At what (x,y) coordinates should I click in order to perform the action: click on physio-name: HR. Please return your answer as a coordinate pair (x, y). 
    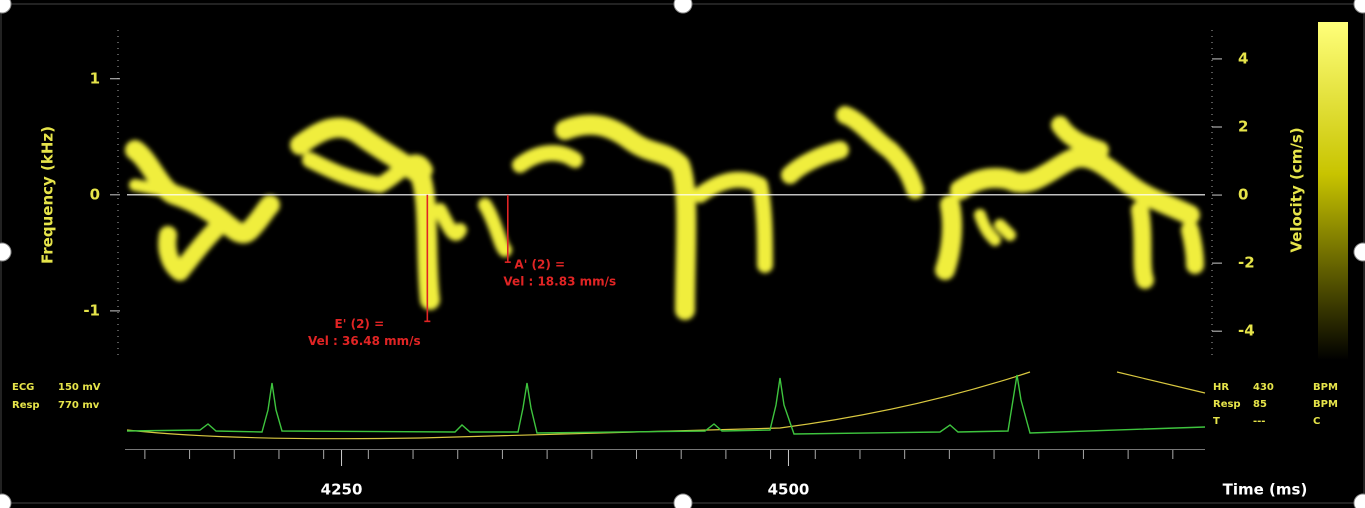
    Looking at the image, I should click on (1221, 387).